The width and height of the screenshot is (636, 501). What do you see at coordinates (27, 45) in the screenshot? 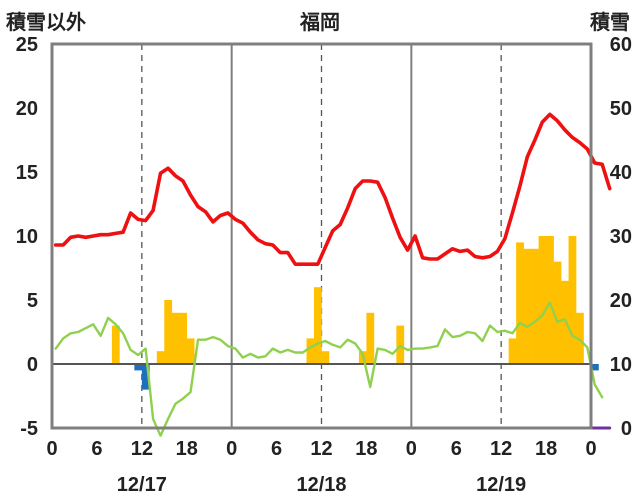
I see `left-y-tick-label: 25` at bounding box center [27, 45].